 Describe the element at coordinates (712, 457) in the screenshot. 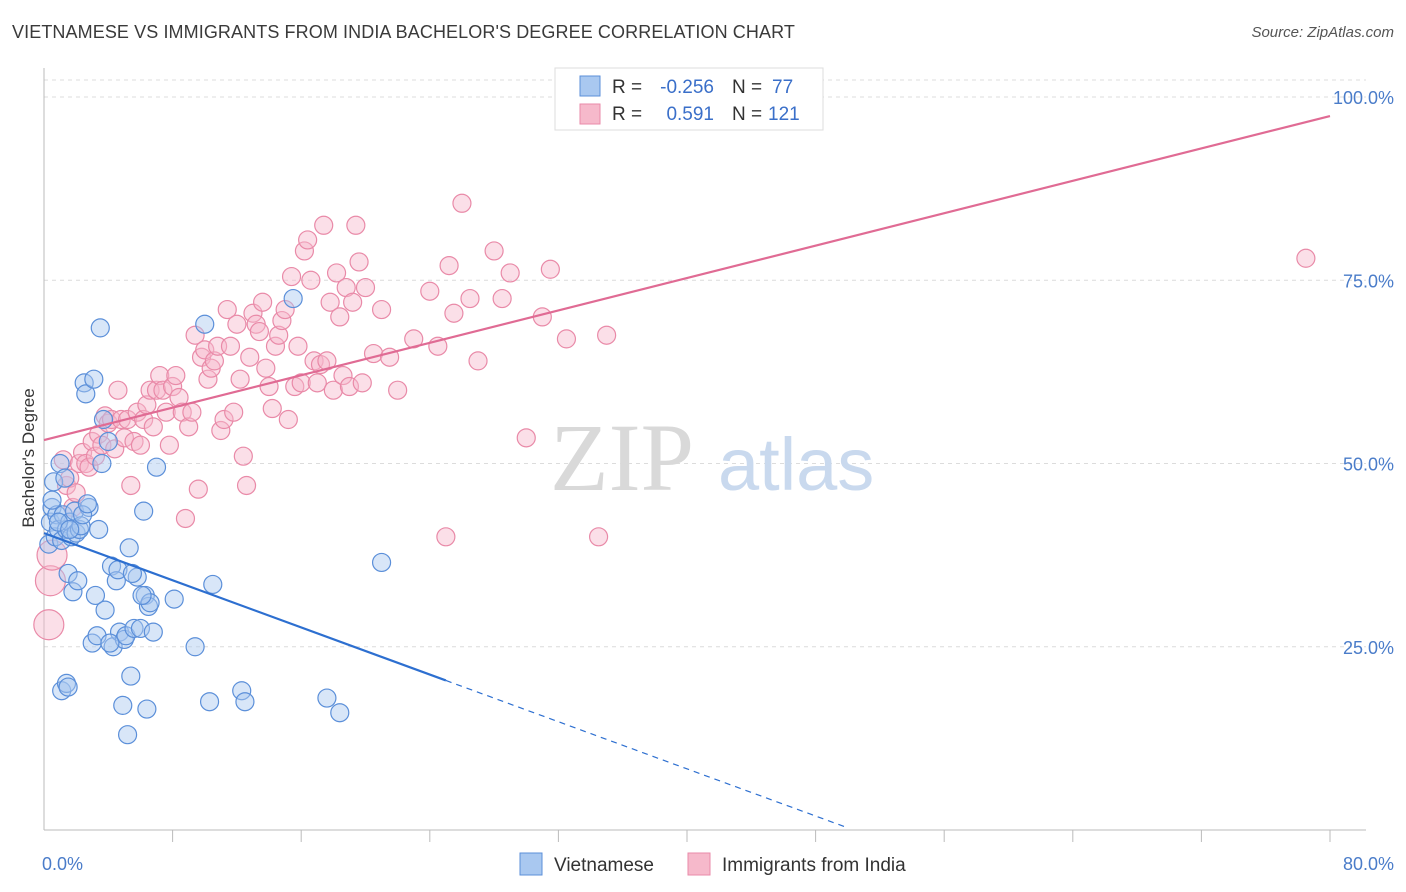

I see `watermark: ZIP atlas` at that location.